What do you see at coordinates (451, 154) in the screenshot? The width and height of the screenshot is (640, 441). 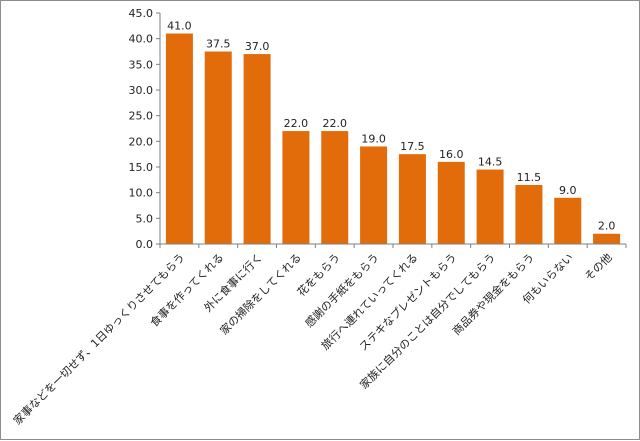 I see `bar-value-label: 16.0` at bounding box center [451, 154].